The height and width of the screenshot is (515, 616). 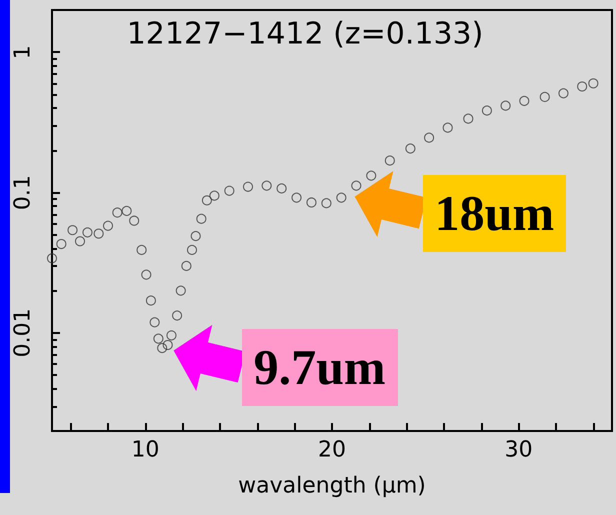 What do you see at coordinates (320, 367) in the screenshot?
I see `annotation: 9.7um` at bounding box center [320, 367].